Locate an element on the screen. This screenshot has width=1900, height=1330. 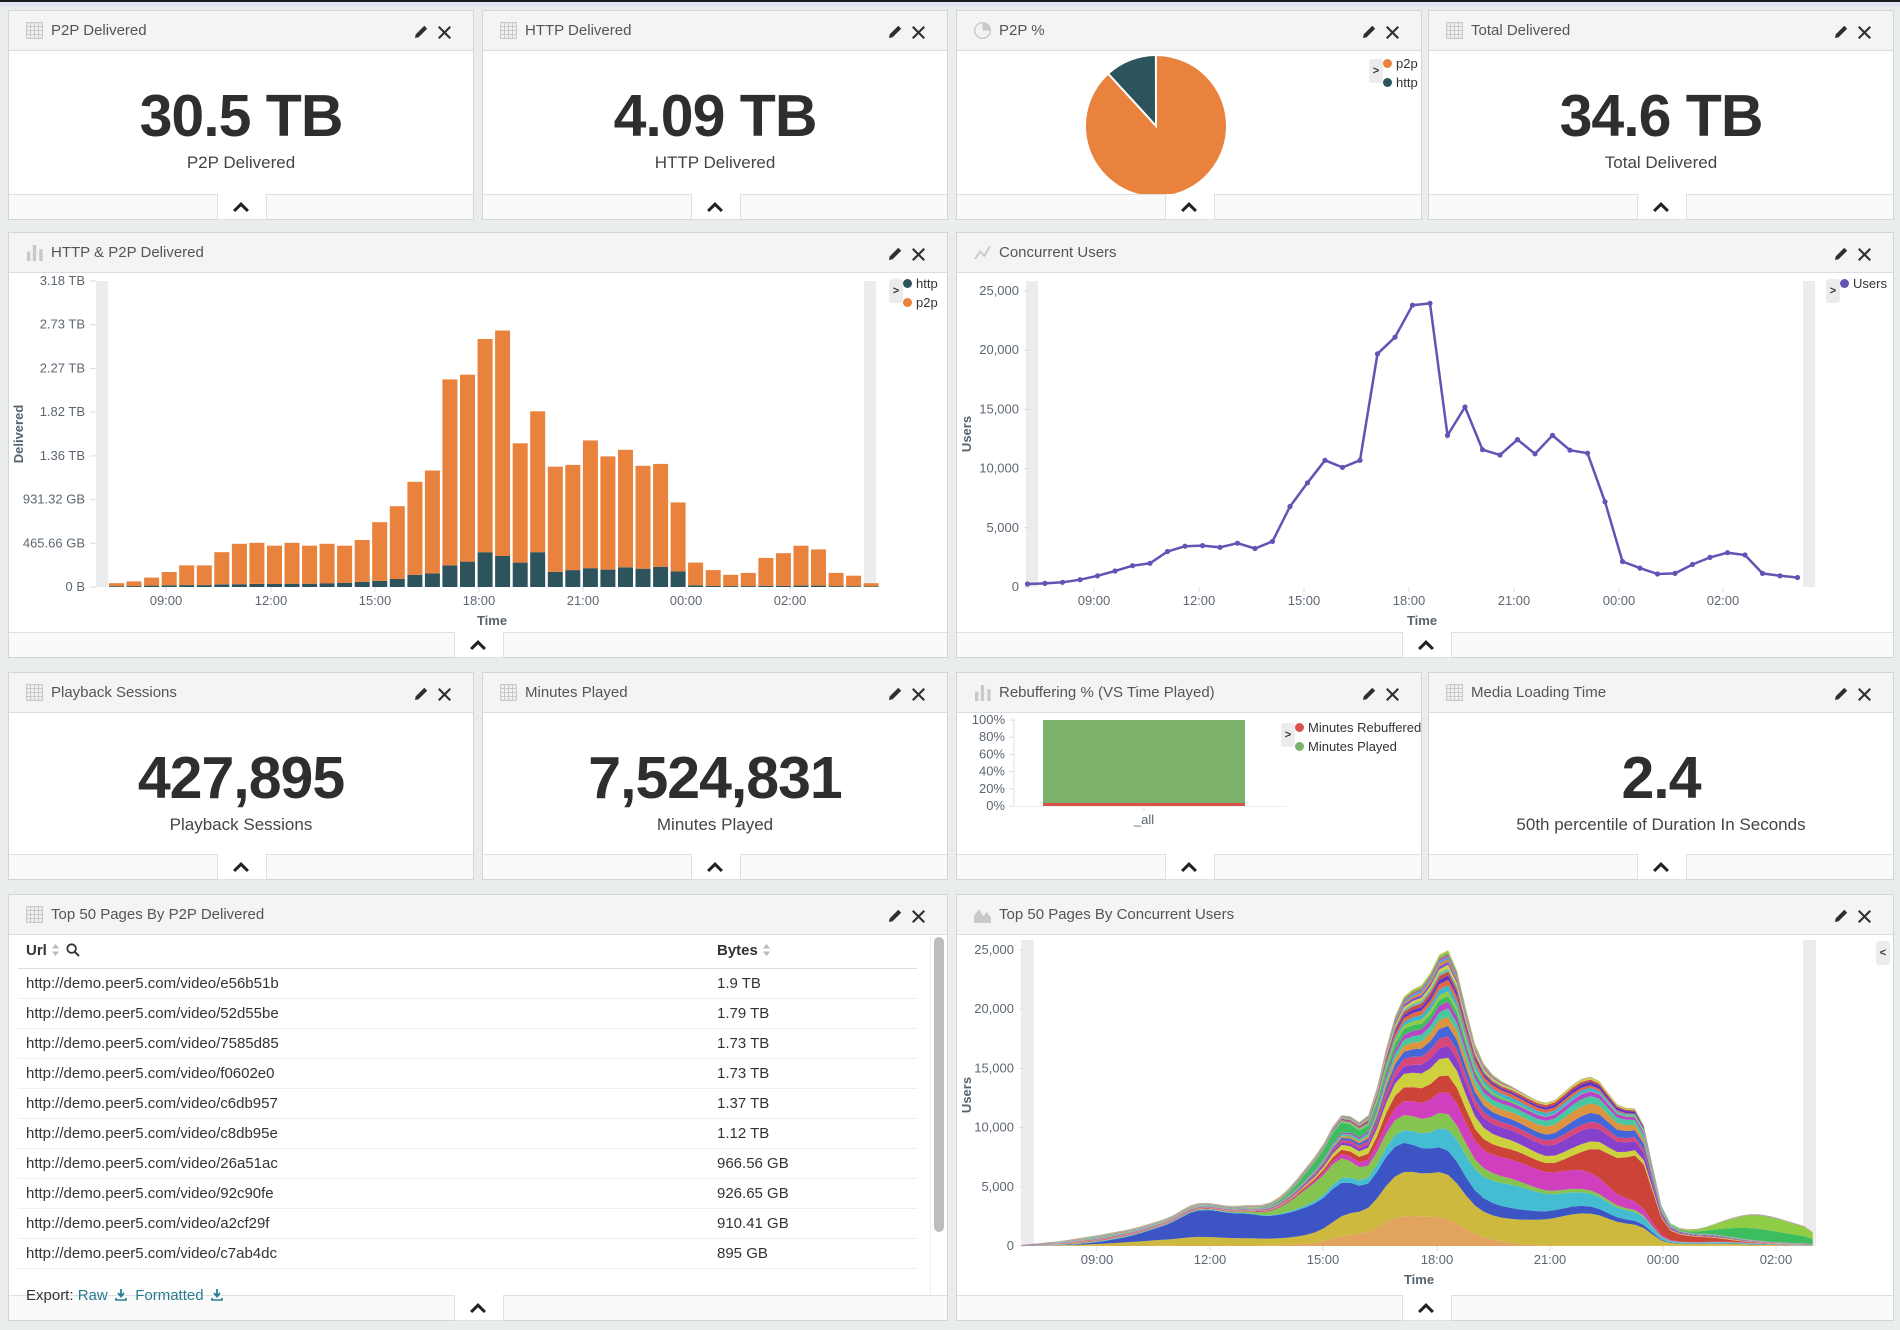
svg-text: 465.66 GB is located at coordinates (54, 542).